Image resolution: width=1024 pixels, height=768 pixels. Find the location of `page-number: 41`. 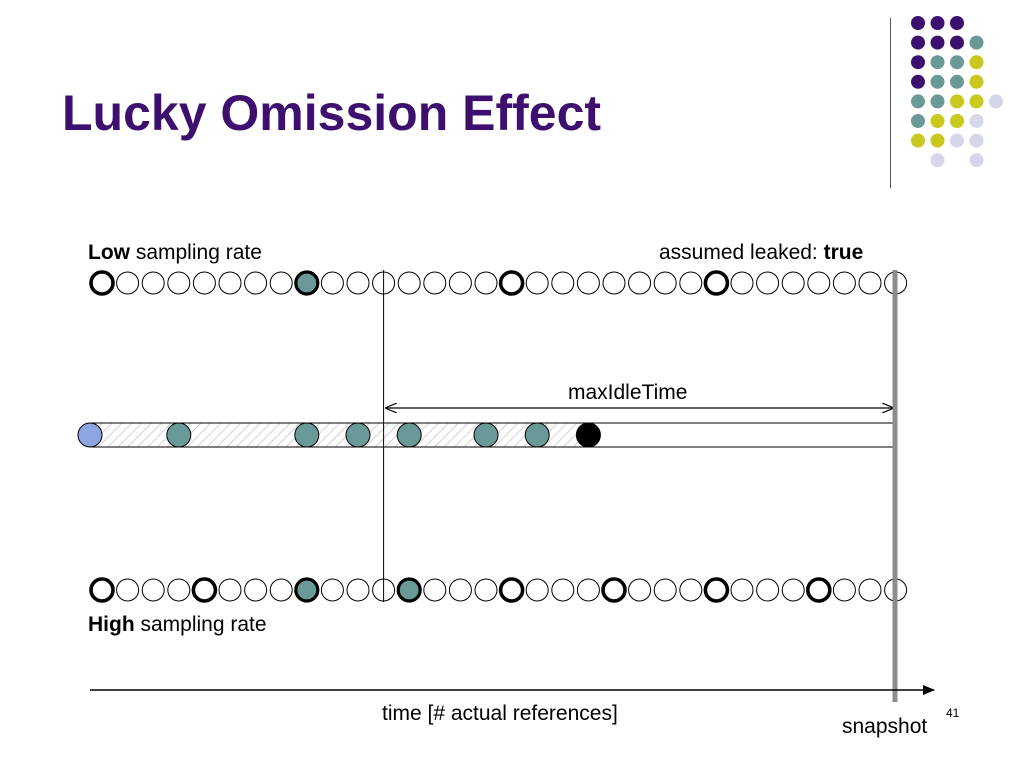

page-number: 41 is located at coordinates (953, 713).